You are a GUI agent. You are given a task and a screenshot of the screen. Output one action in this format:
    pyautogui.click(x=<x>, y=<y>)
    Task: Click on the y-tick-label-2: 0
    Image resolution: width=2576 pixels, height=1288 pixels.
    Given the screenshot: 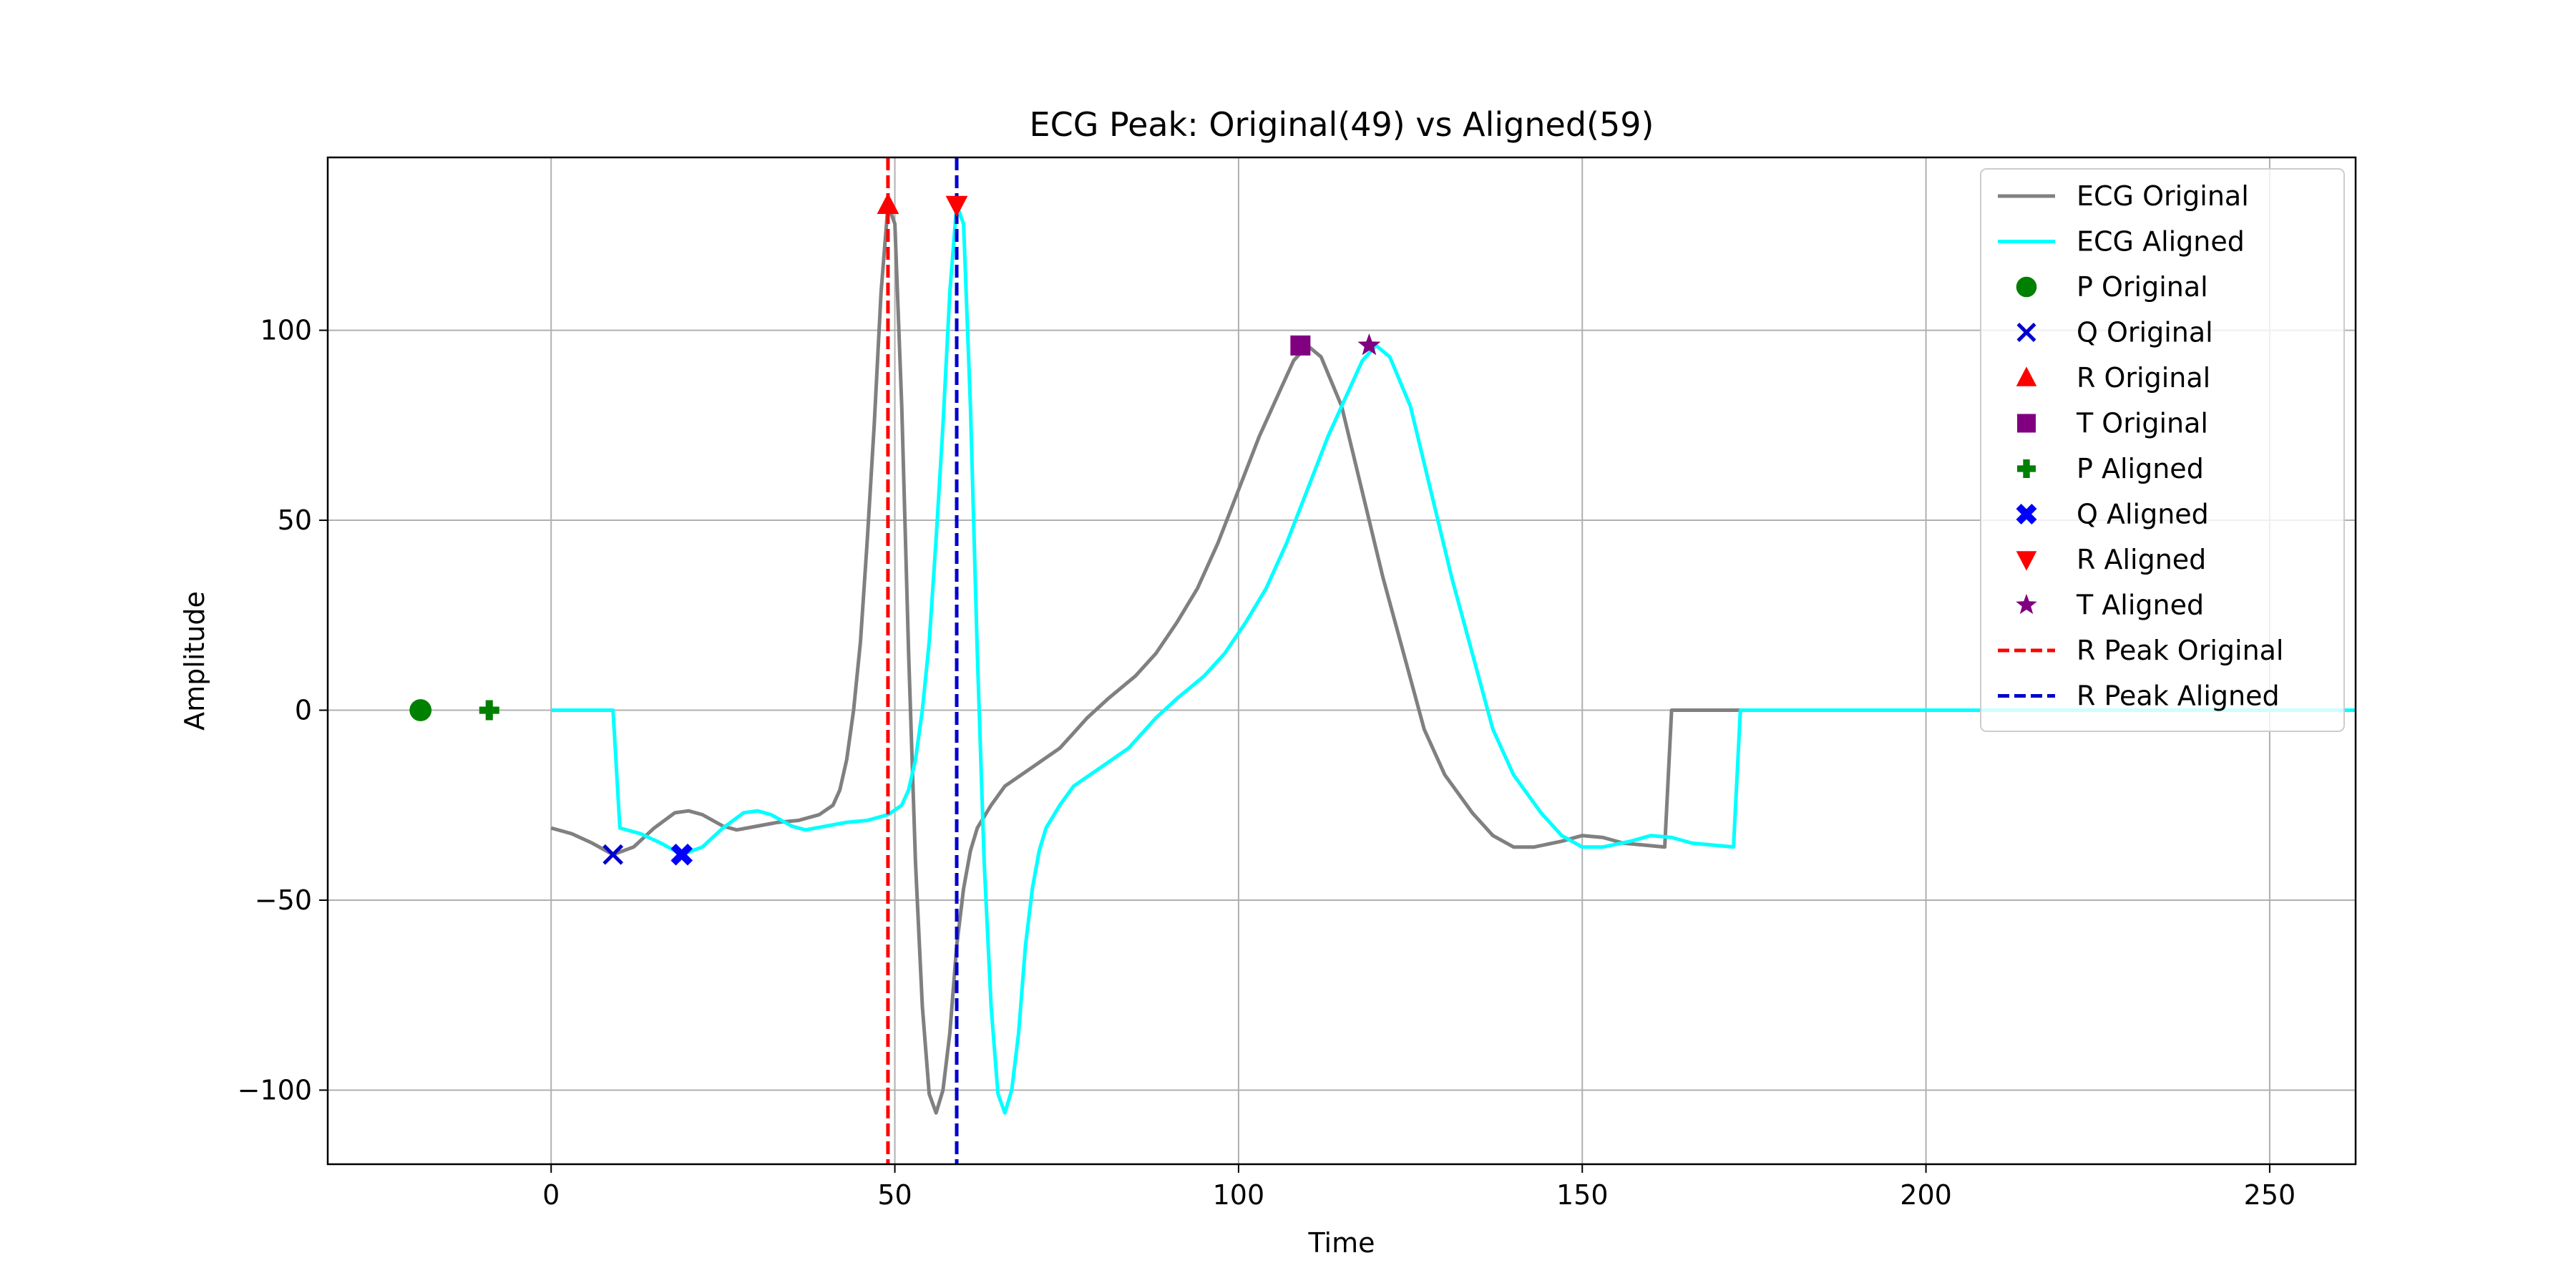 What is the action you would take?
    pyautogui.click(x=303, y=710)
    